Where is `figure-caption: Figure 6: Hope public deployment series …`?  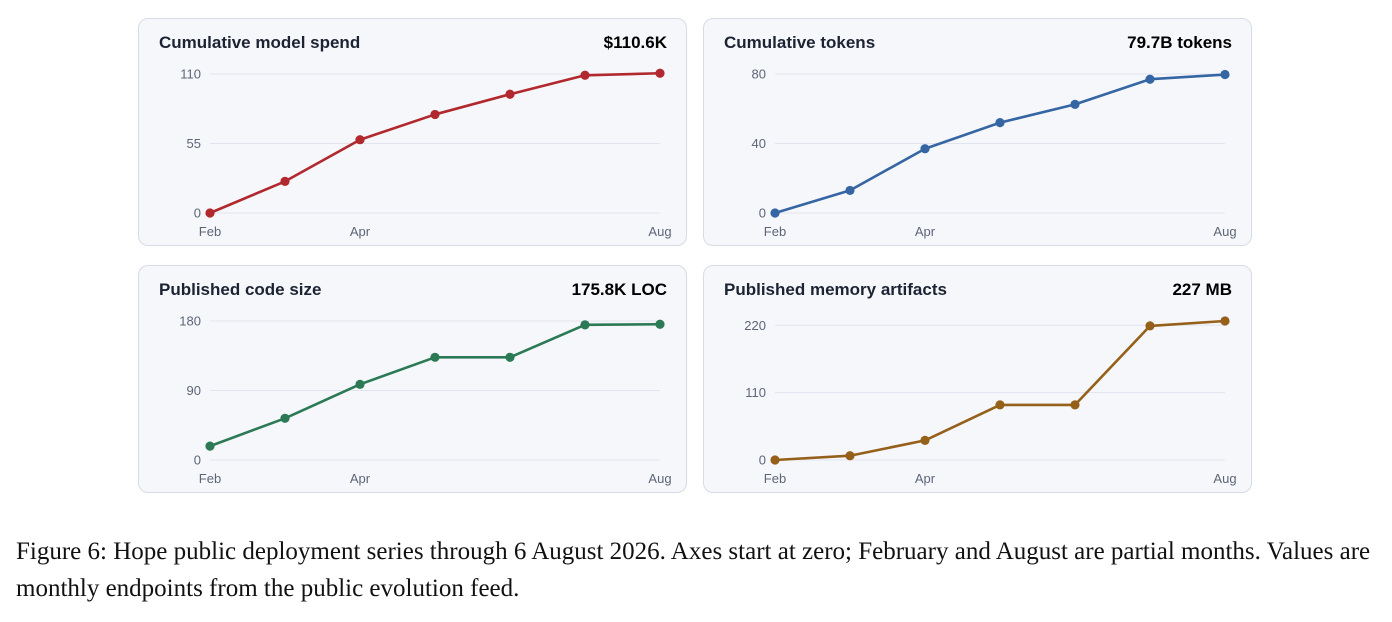
figure-caption: Figure 6: Hope public deployment series … is located at coordinates (693, 570).